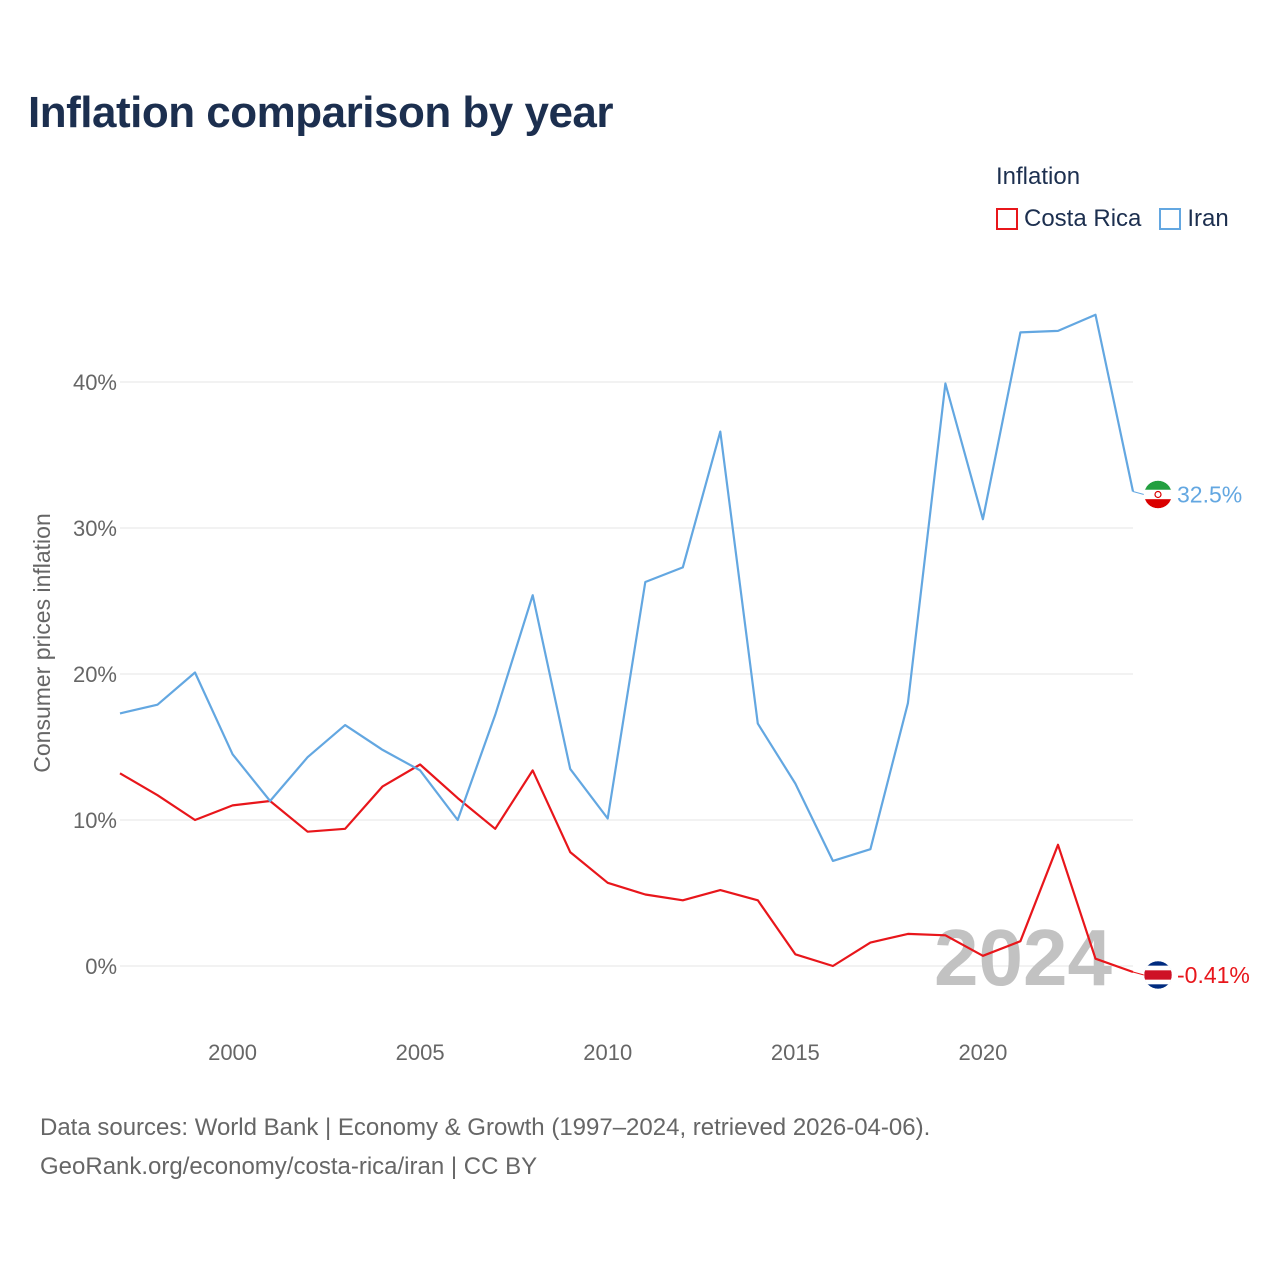 The image size is (1280, 1280). What do you see at coordinates (1191, 735) in the screenshot?
I see `end-markers: -0.41% 32.5%` at bounding box center [1191, 735].